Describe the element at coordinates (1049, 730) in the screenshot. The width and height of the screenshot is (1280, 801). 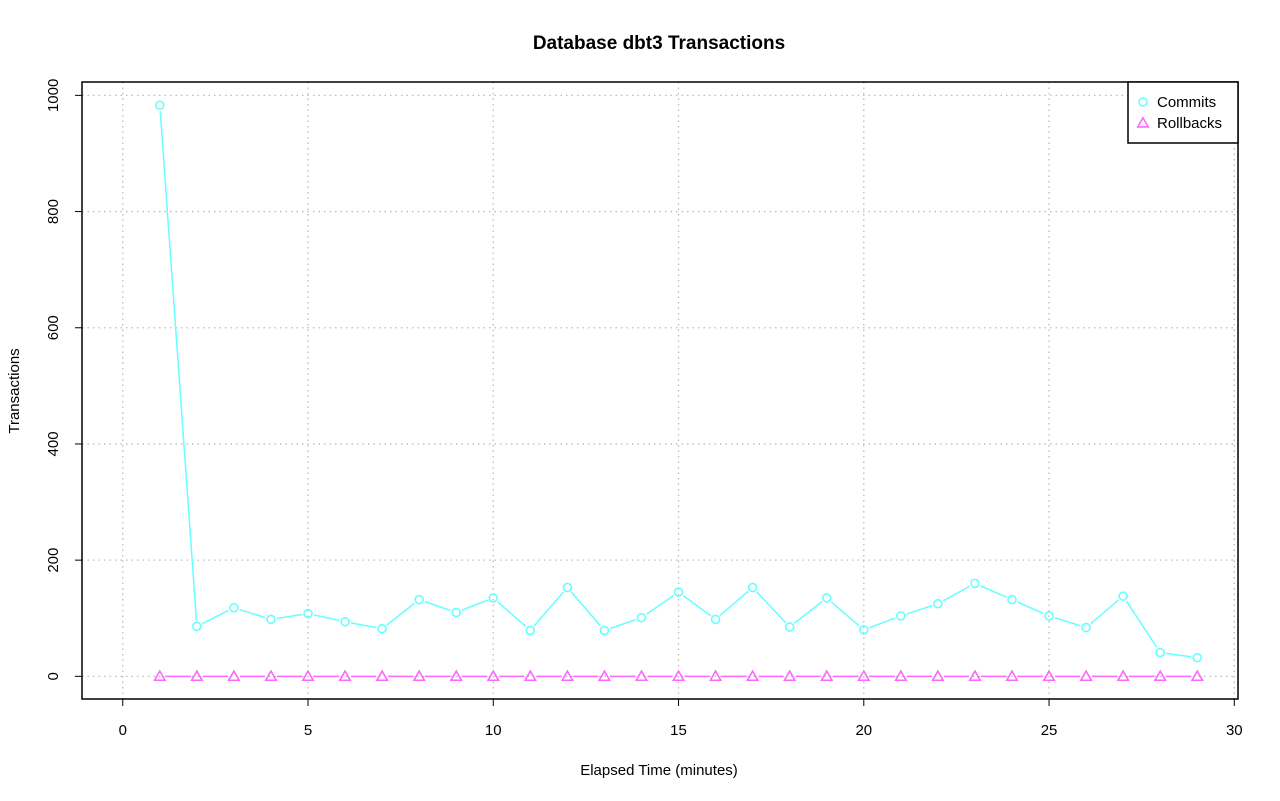
I see `x-tick-label: 25` at that location.